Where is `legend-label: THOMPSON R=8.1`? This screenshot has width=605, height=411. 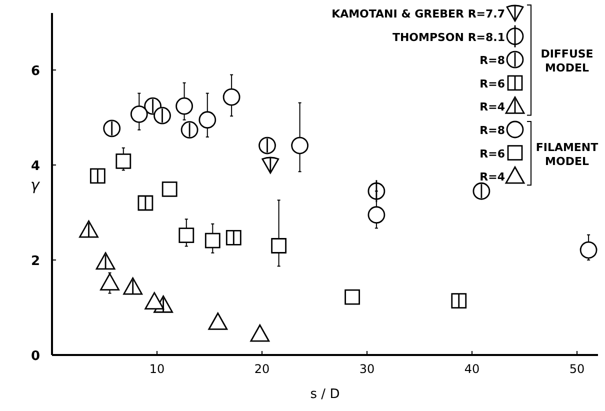 legend-label: THOMPSON R=8.1 is located at coordinates (448, 37).